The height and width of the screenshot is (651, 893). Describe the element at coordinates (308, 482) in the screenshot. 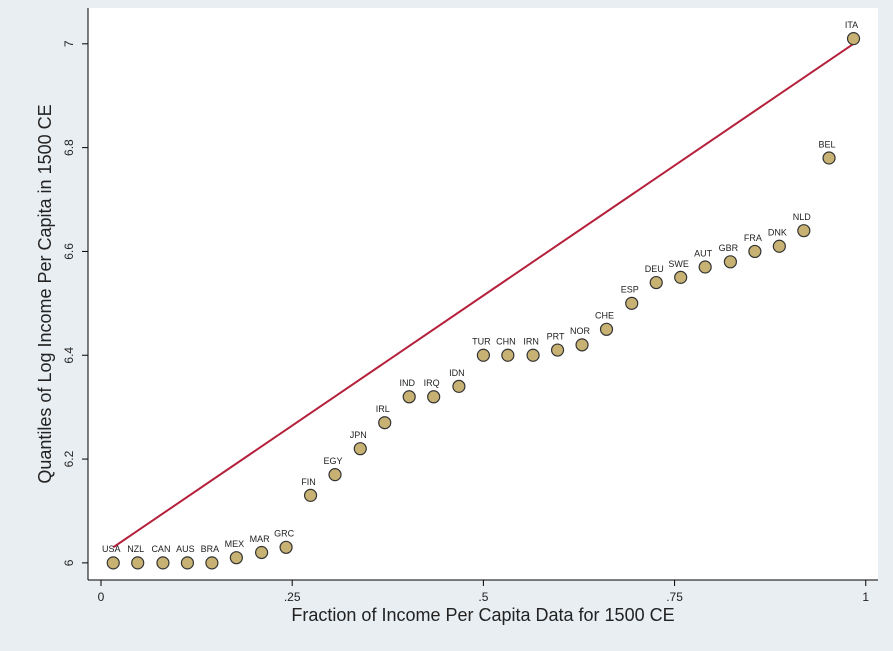

I see `point-label: FIN` at that location.